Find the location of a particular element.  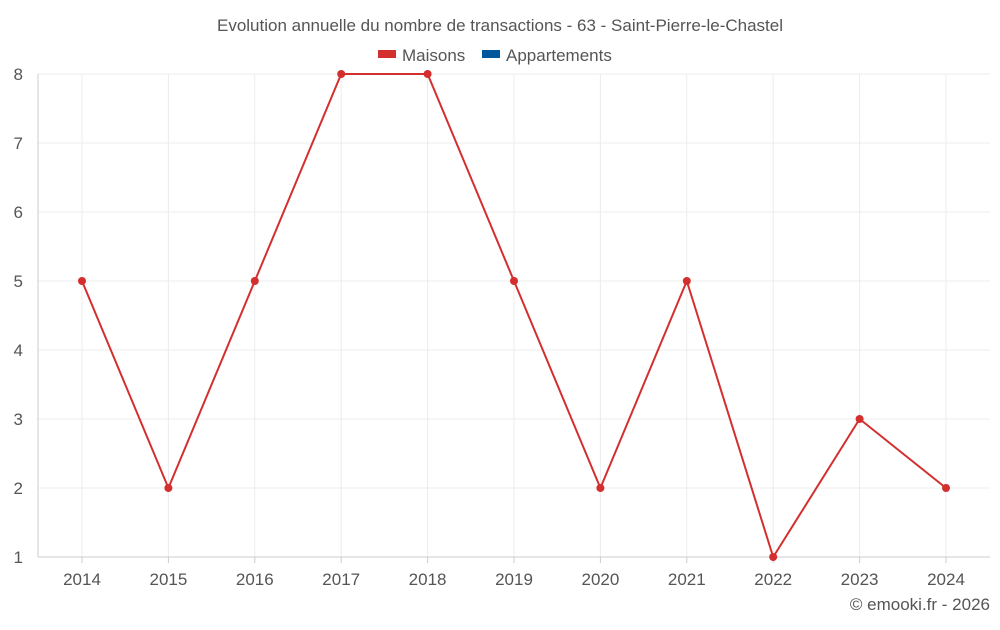

y-tick-label: 4 is located at coordinates (18, 350).